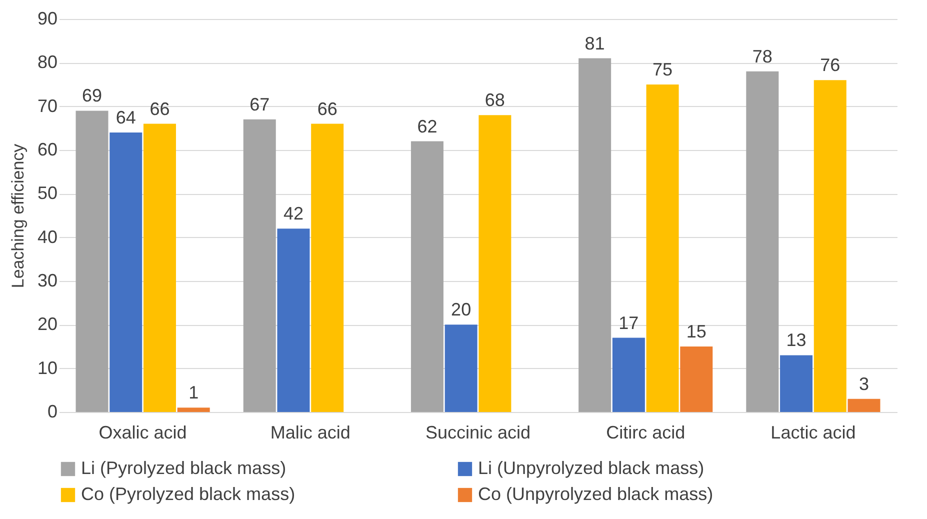 The height and width of the screenshot is (519, 927). Describe the element at coordinates (126, 118) in the screenshot. I see `data-label: 64` at that location.